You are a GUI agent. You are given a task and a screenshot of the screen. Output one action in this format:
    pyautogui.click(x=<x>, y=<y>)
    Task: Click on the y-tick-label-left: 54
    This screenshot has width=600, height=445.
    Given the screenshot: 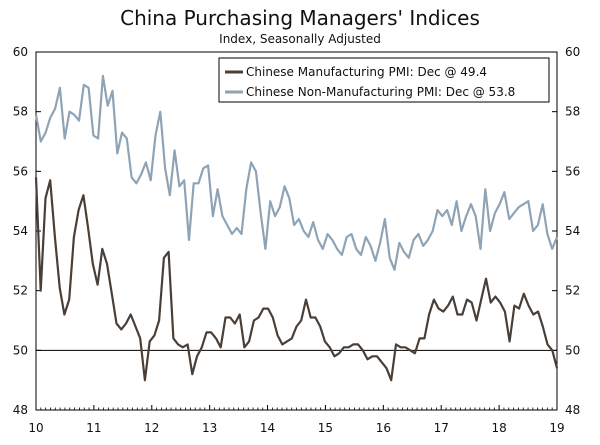 What is the action you would take?
    pyautogui.click(x=20, y=231)
    